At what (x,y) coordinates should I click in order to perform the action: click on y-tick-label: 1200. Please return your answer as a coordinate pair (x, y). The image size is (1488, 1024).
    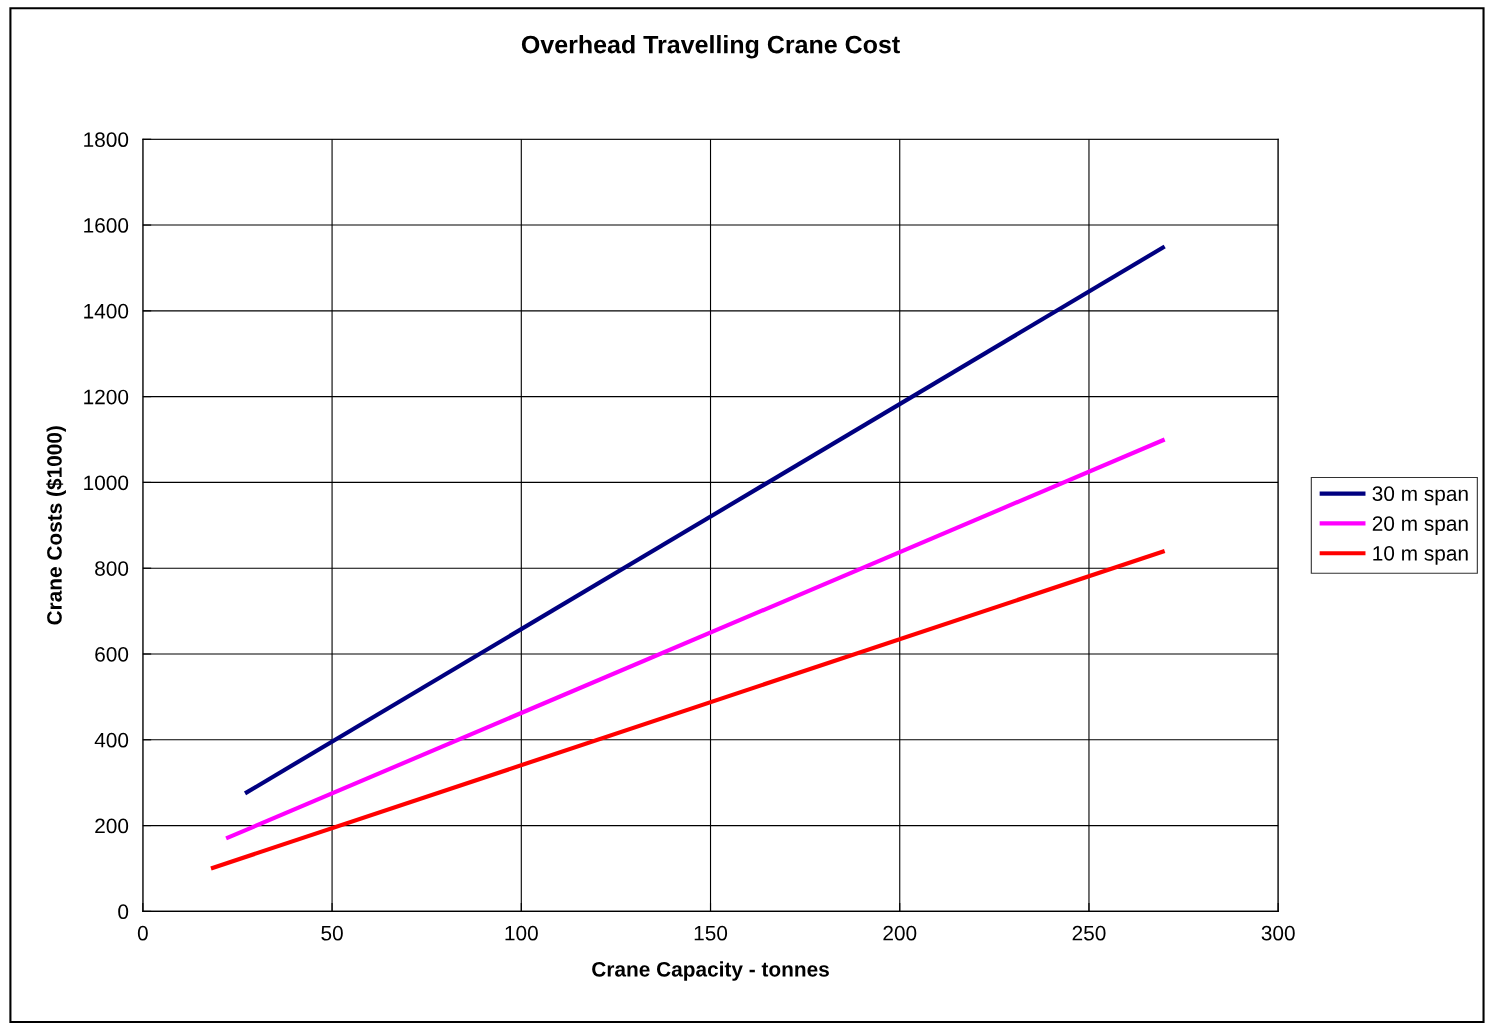
    Looking at the image, I should click on (106, 397).